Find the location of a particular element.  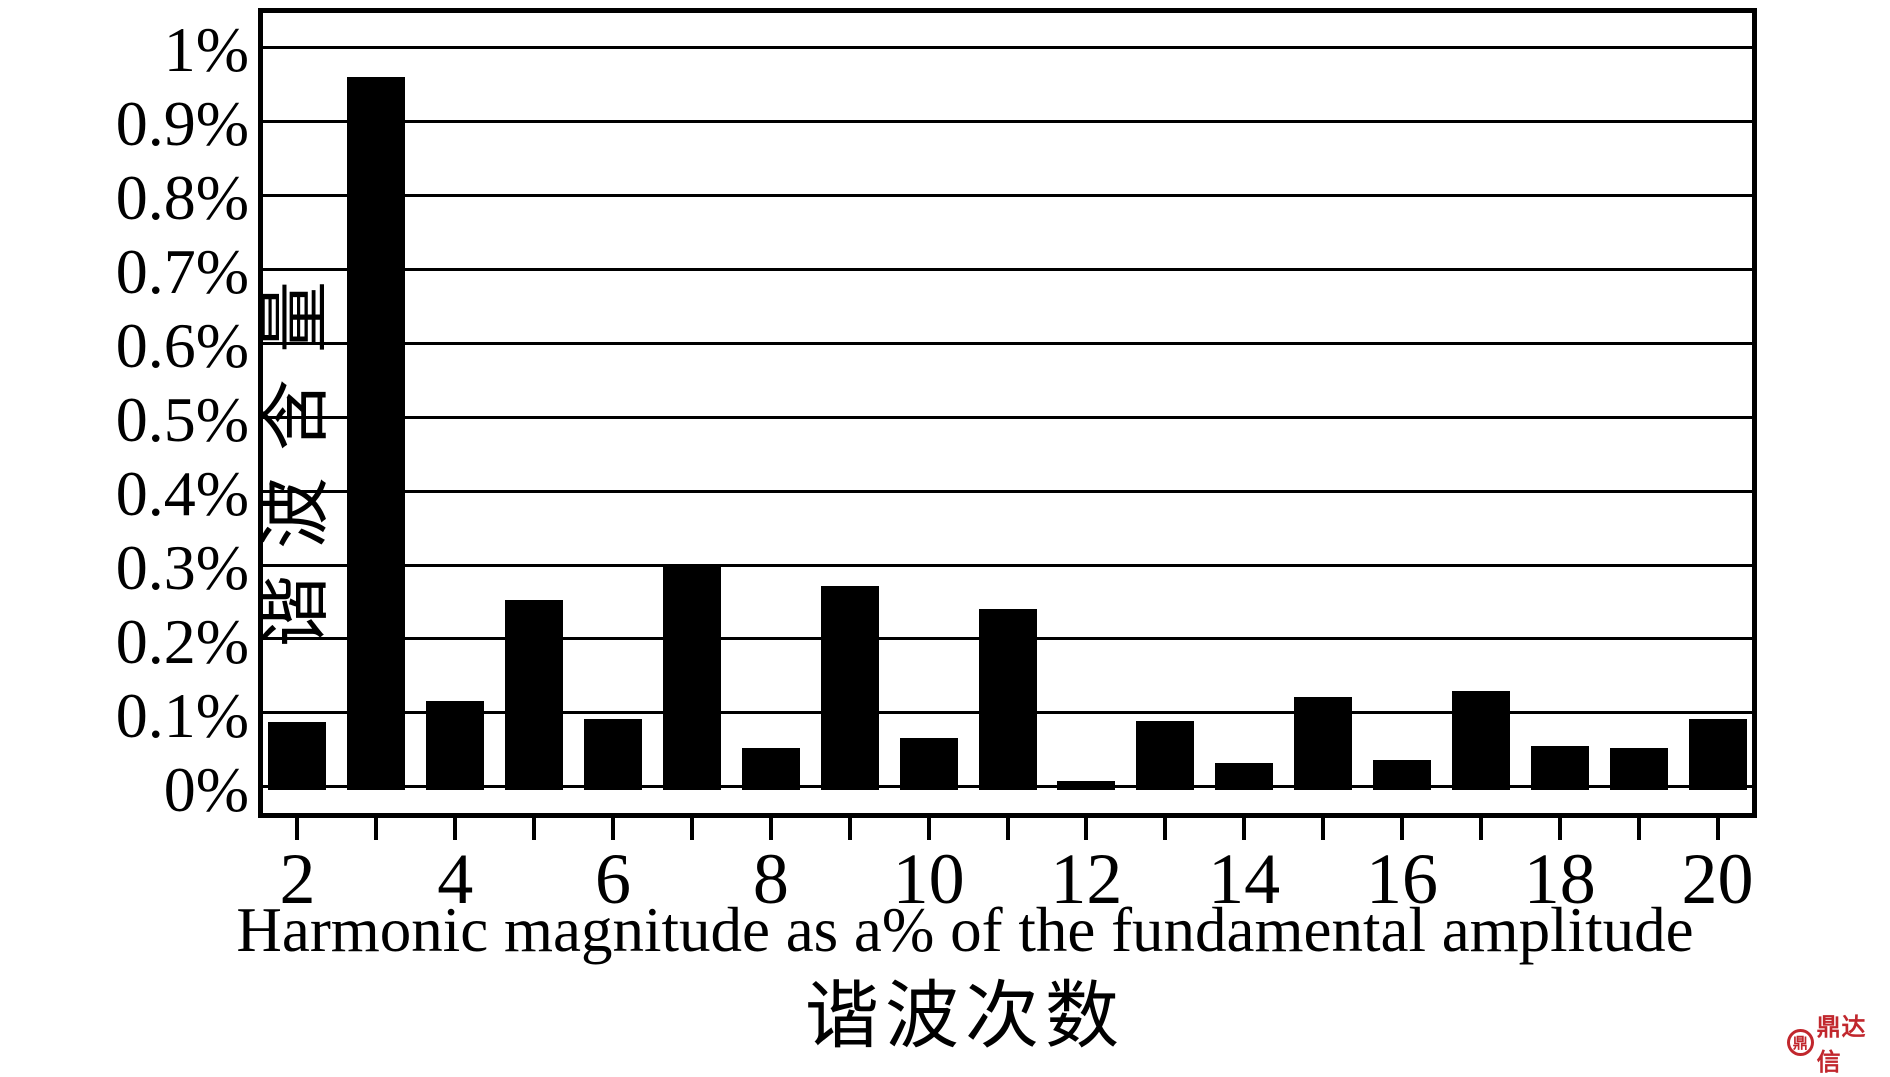

watermark-text: 鼎达信 is located at coordinates (1841, 1045).